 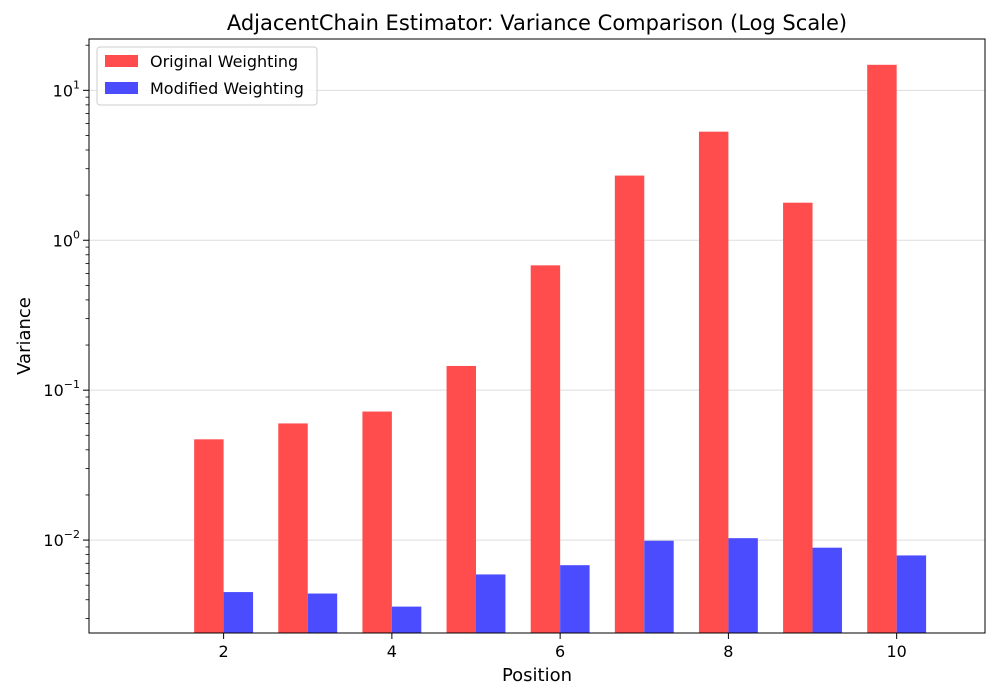 I want to click on legend-label-original: Original Weighting, so click(x=224, y=61).